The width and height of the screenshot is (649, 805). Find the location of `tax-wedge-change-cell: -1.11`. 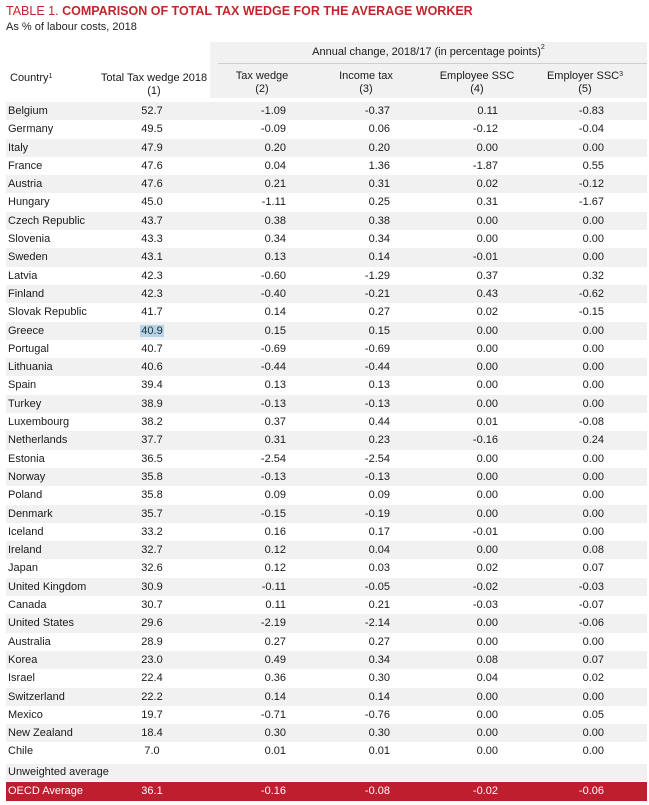

tax-wedge-change-cell: -1.11 is located at coordinates (273, 202).